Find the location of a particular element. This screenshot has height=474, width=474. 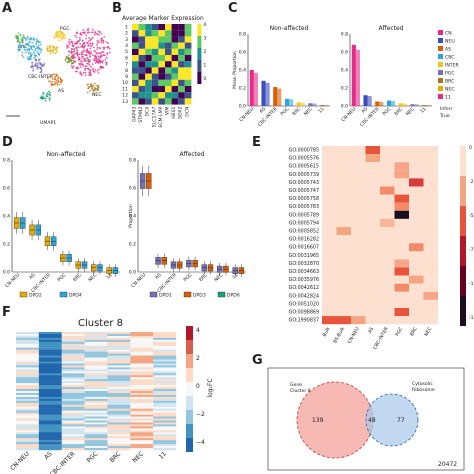

go-row-label: GO:1990837 is located at coordinates (304, 321).